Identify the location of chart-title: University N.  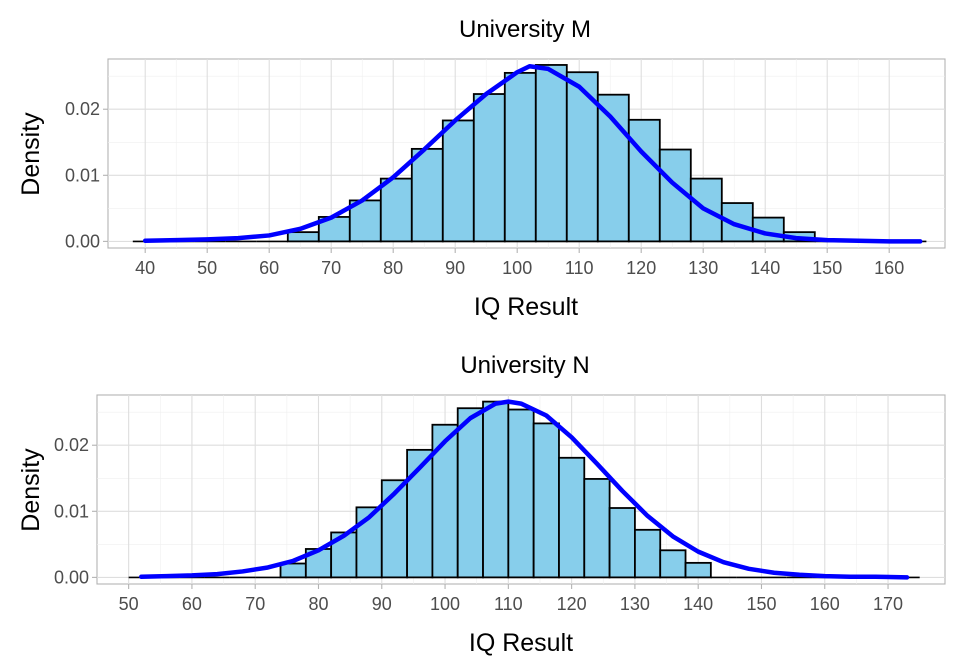
(524, 365).